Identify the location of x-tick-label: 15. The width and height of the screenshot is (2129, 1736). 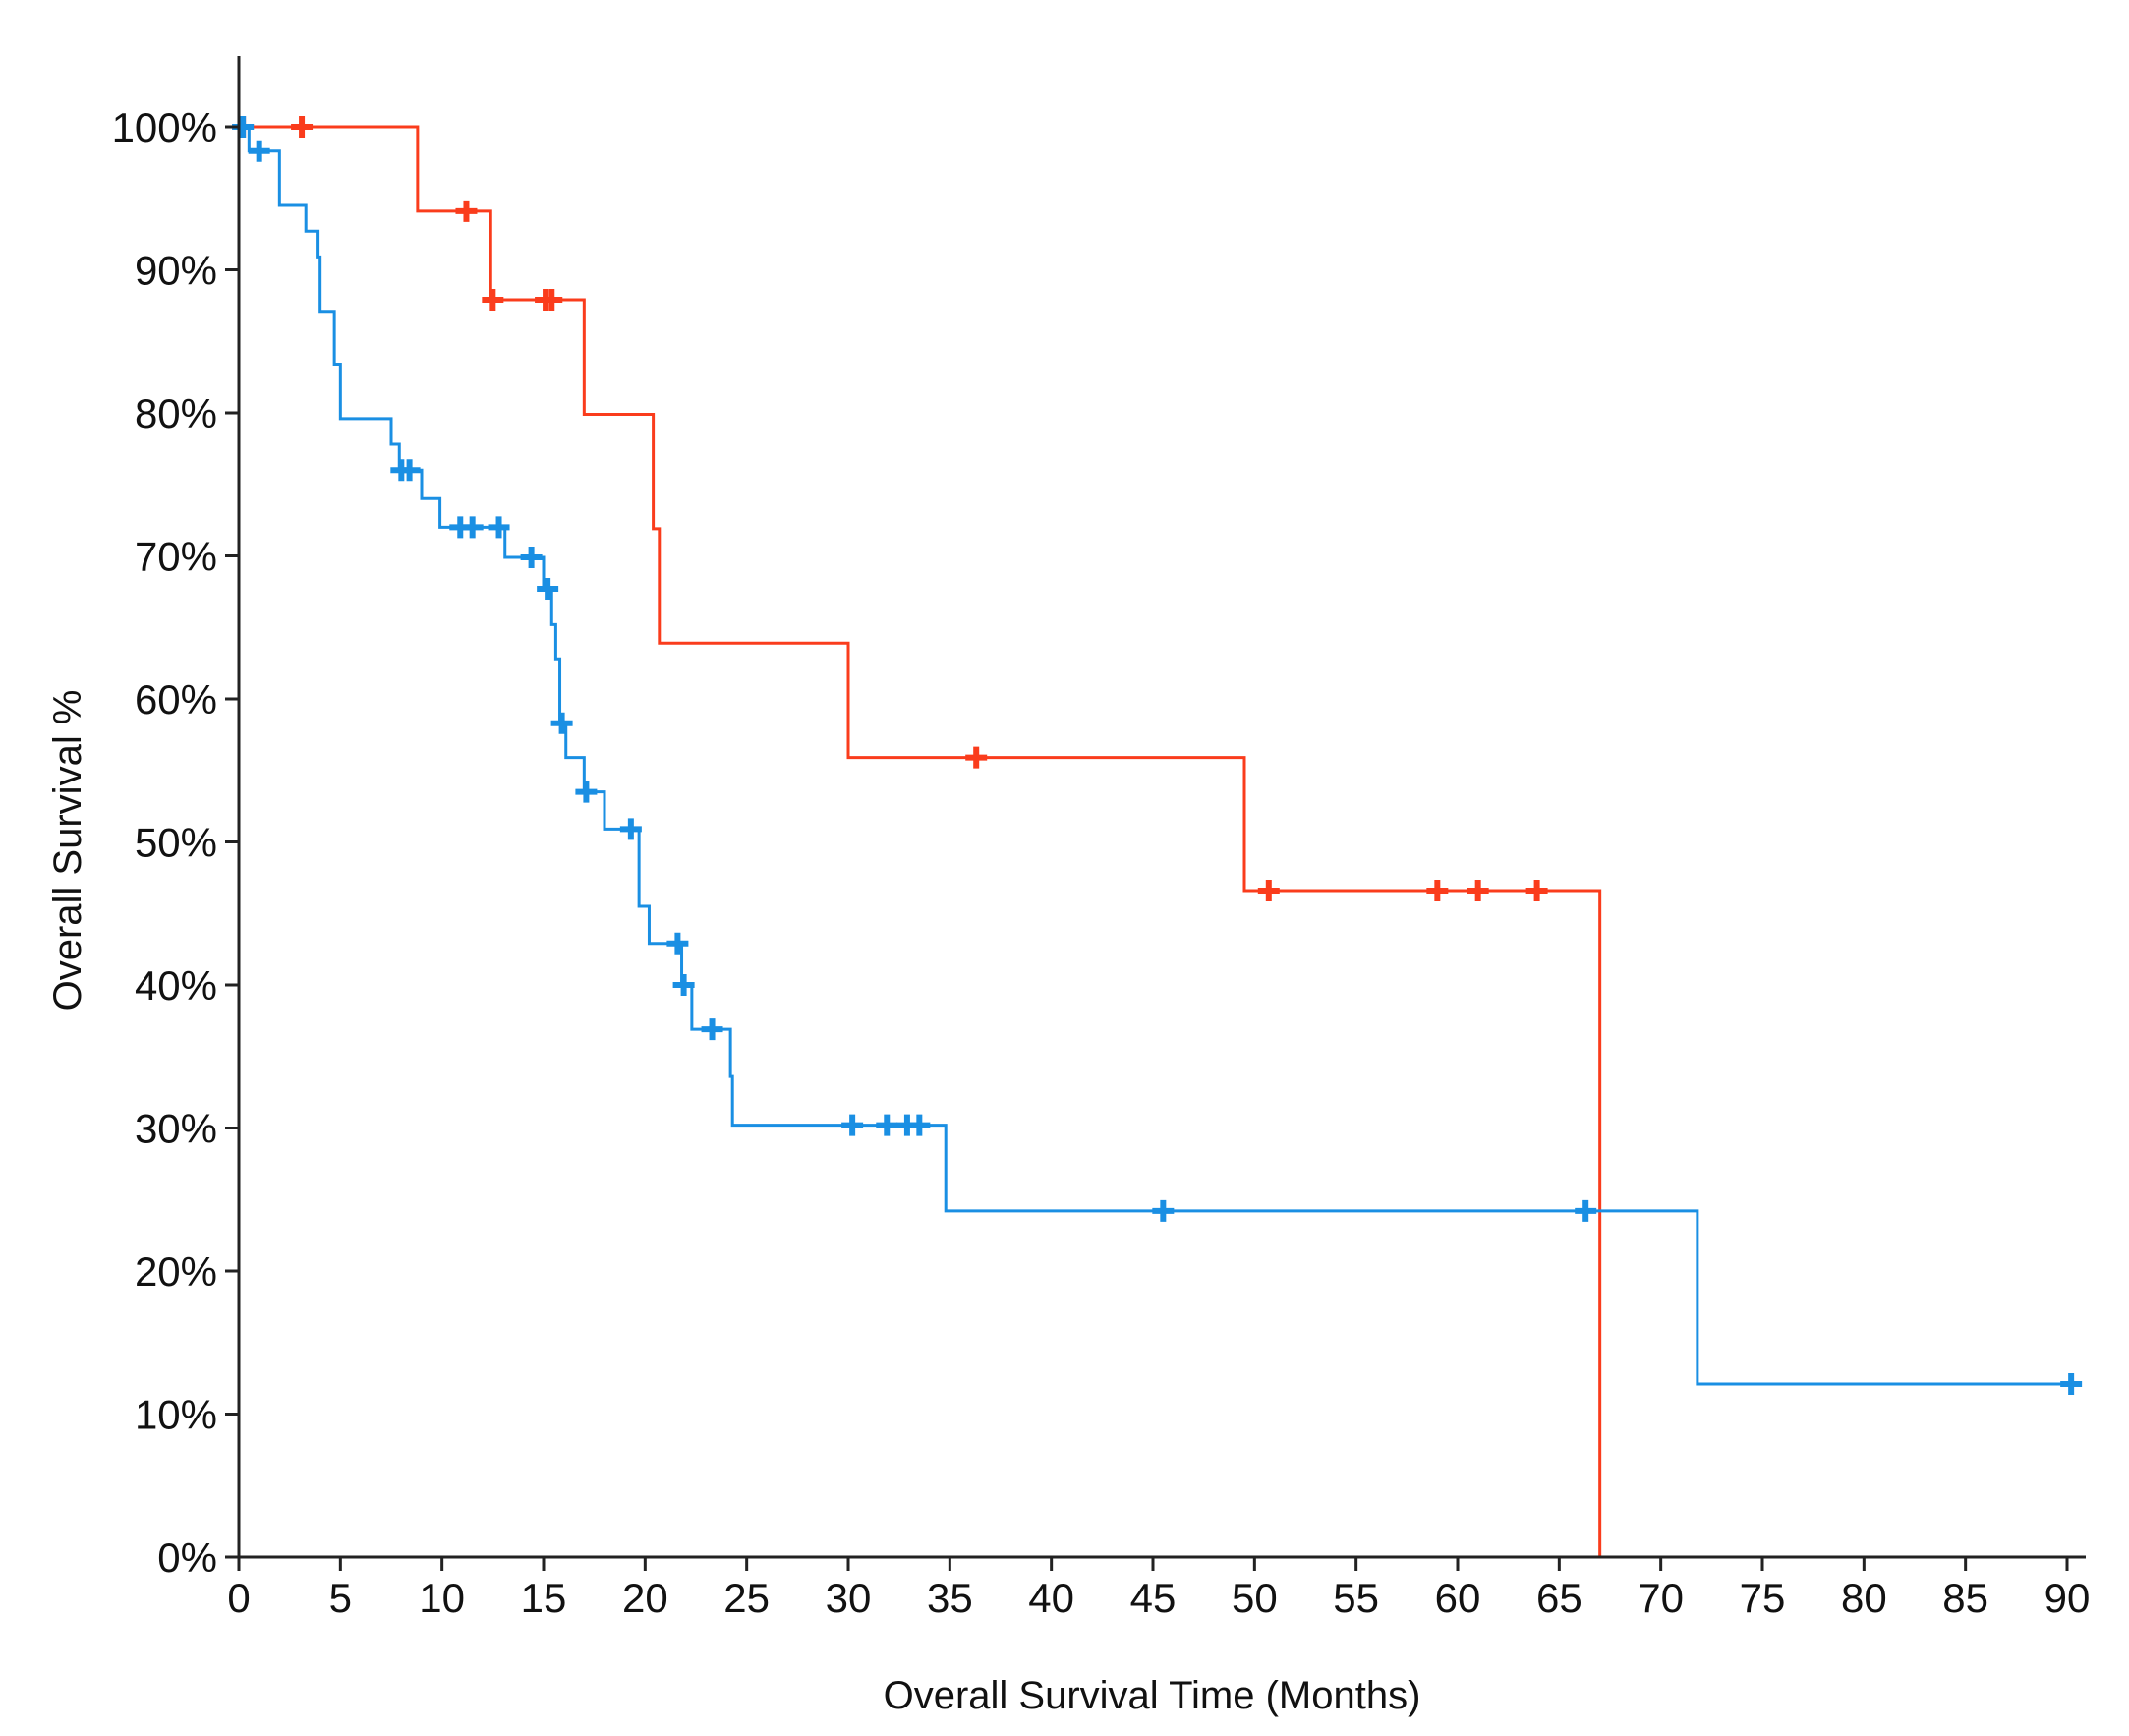
(544, 1598).